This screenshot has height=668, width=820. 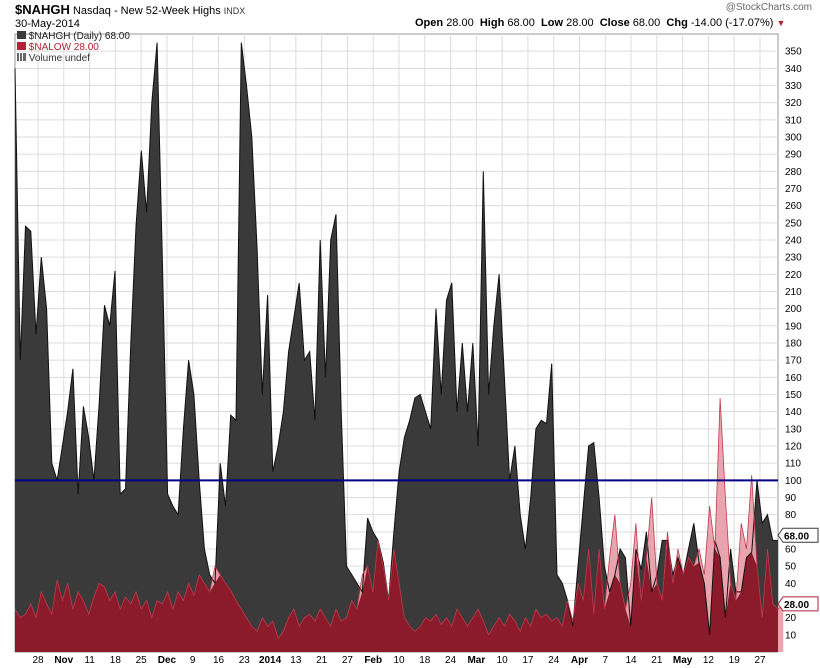 I want to click on low-value: 28.00, so click(x=580, y=23).